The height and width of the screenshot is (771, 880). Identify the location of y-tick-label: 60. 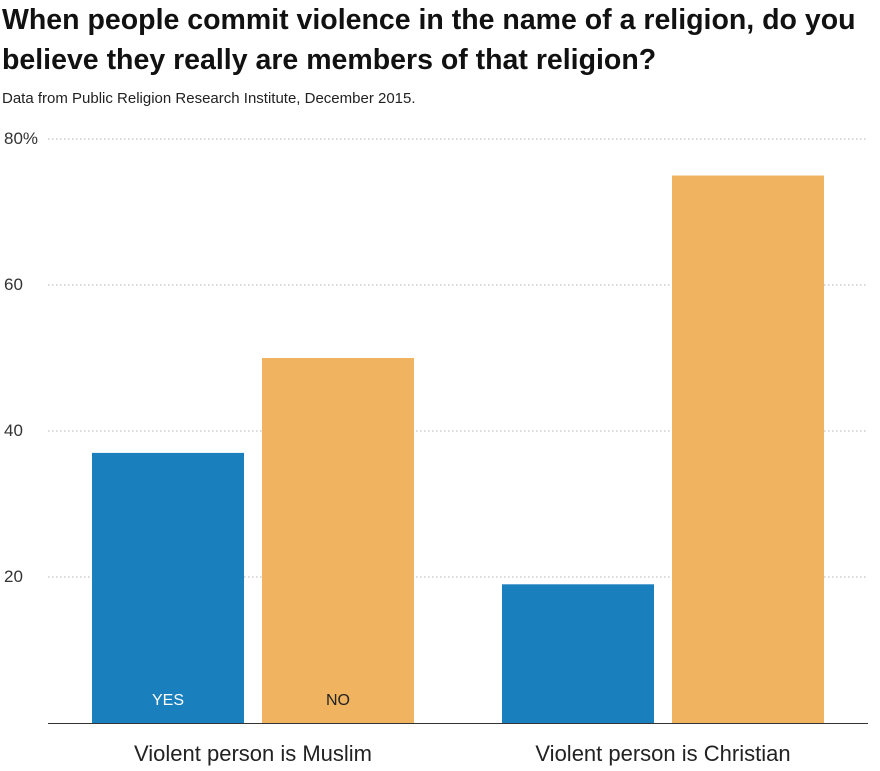
(13, 284).